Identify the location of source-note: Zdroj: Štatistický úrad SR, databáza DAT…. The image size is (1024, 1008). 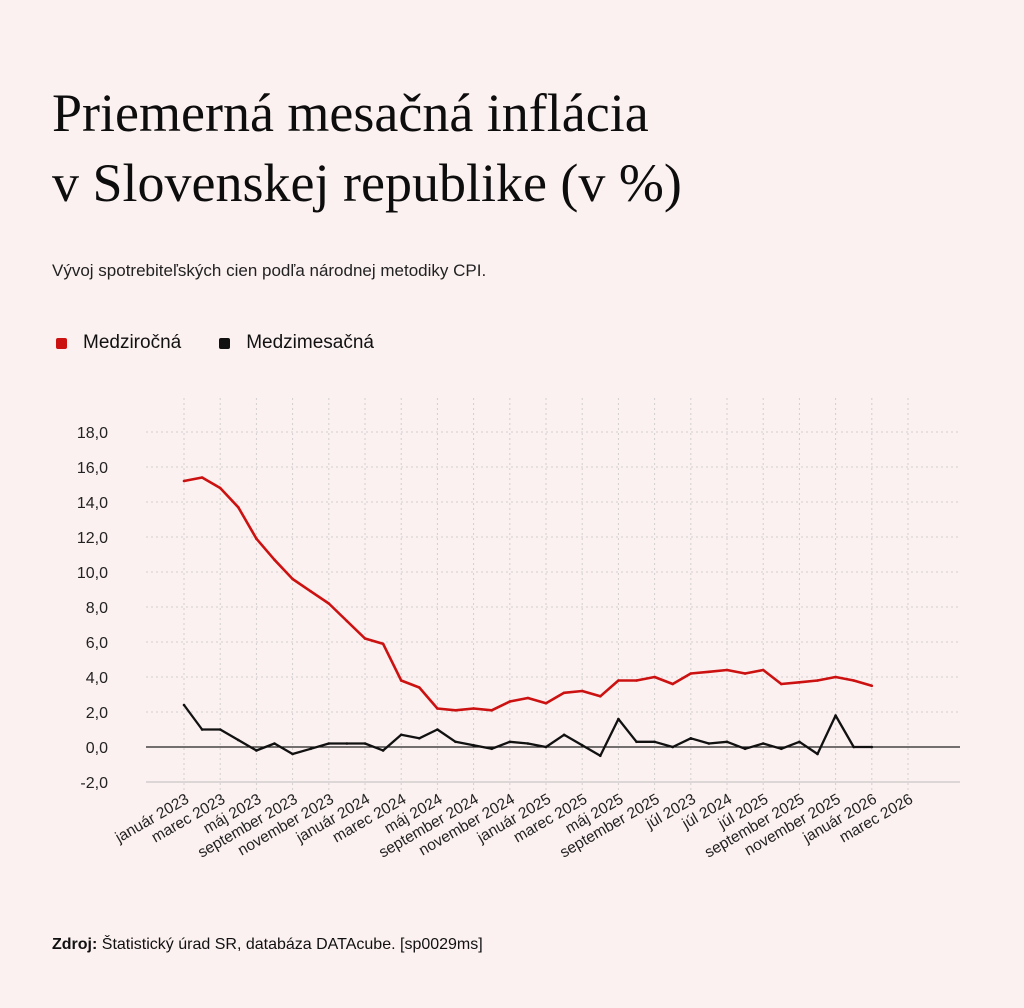
(267, 945).